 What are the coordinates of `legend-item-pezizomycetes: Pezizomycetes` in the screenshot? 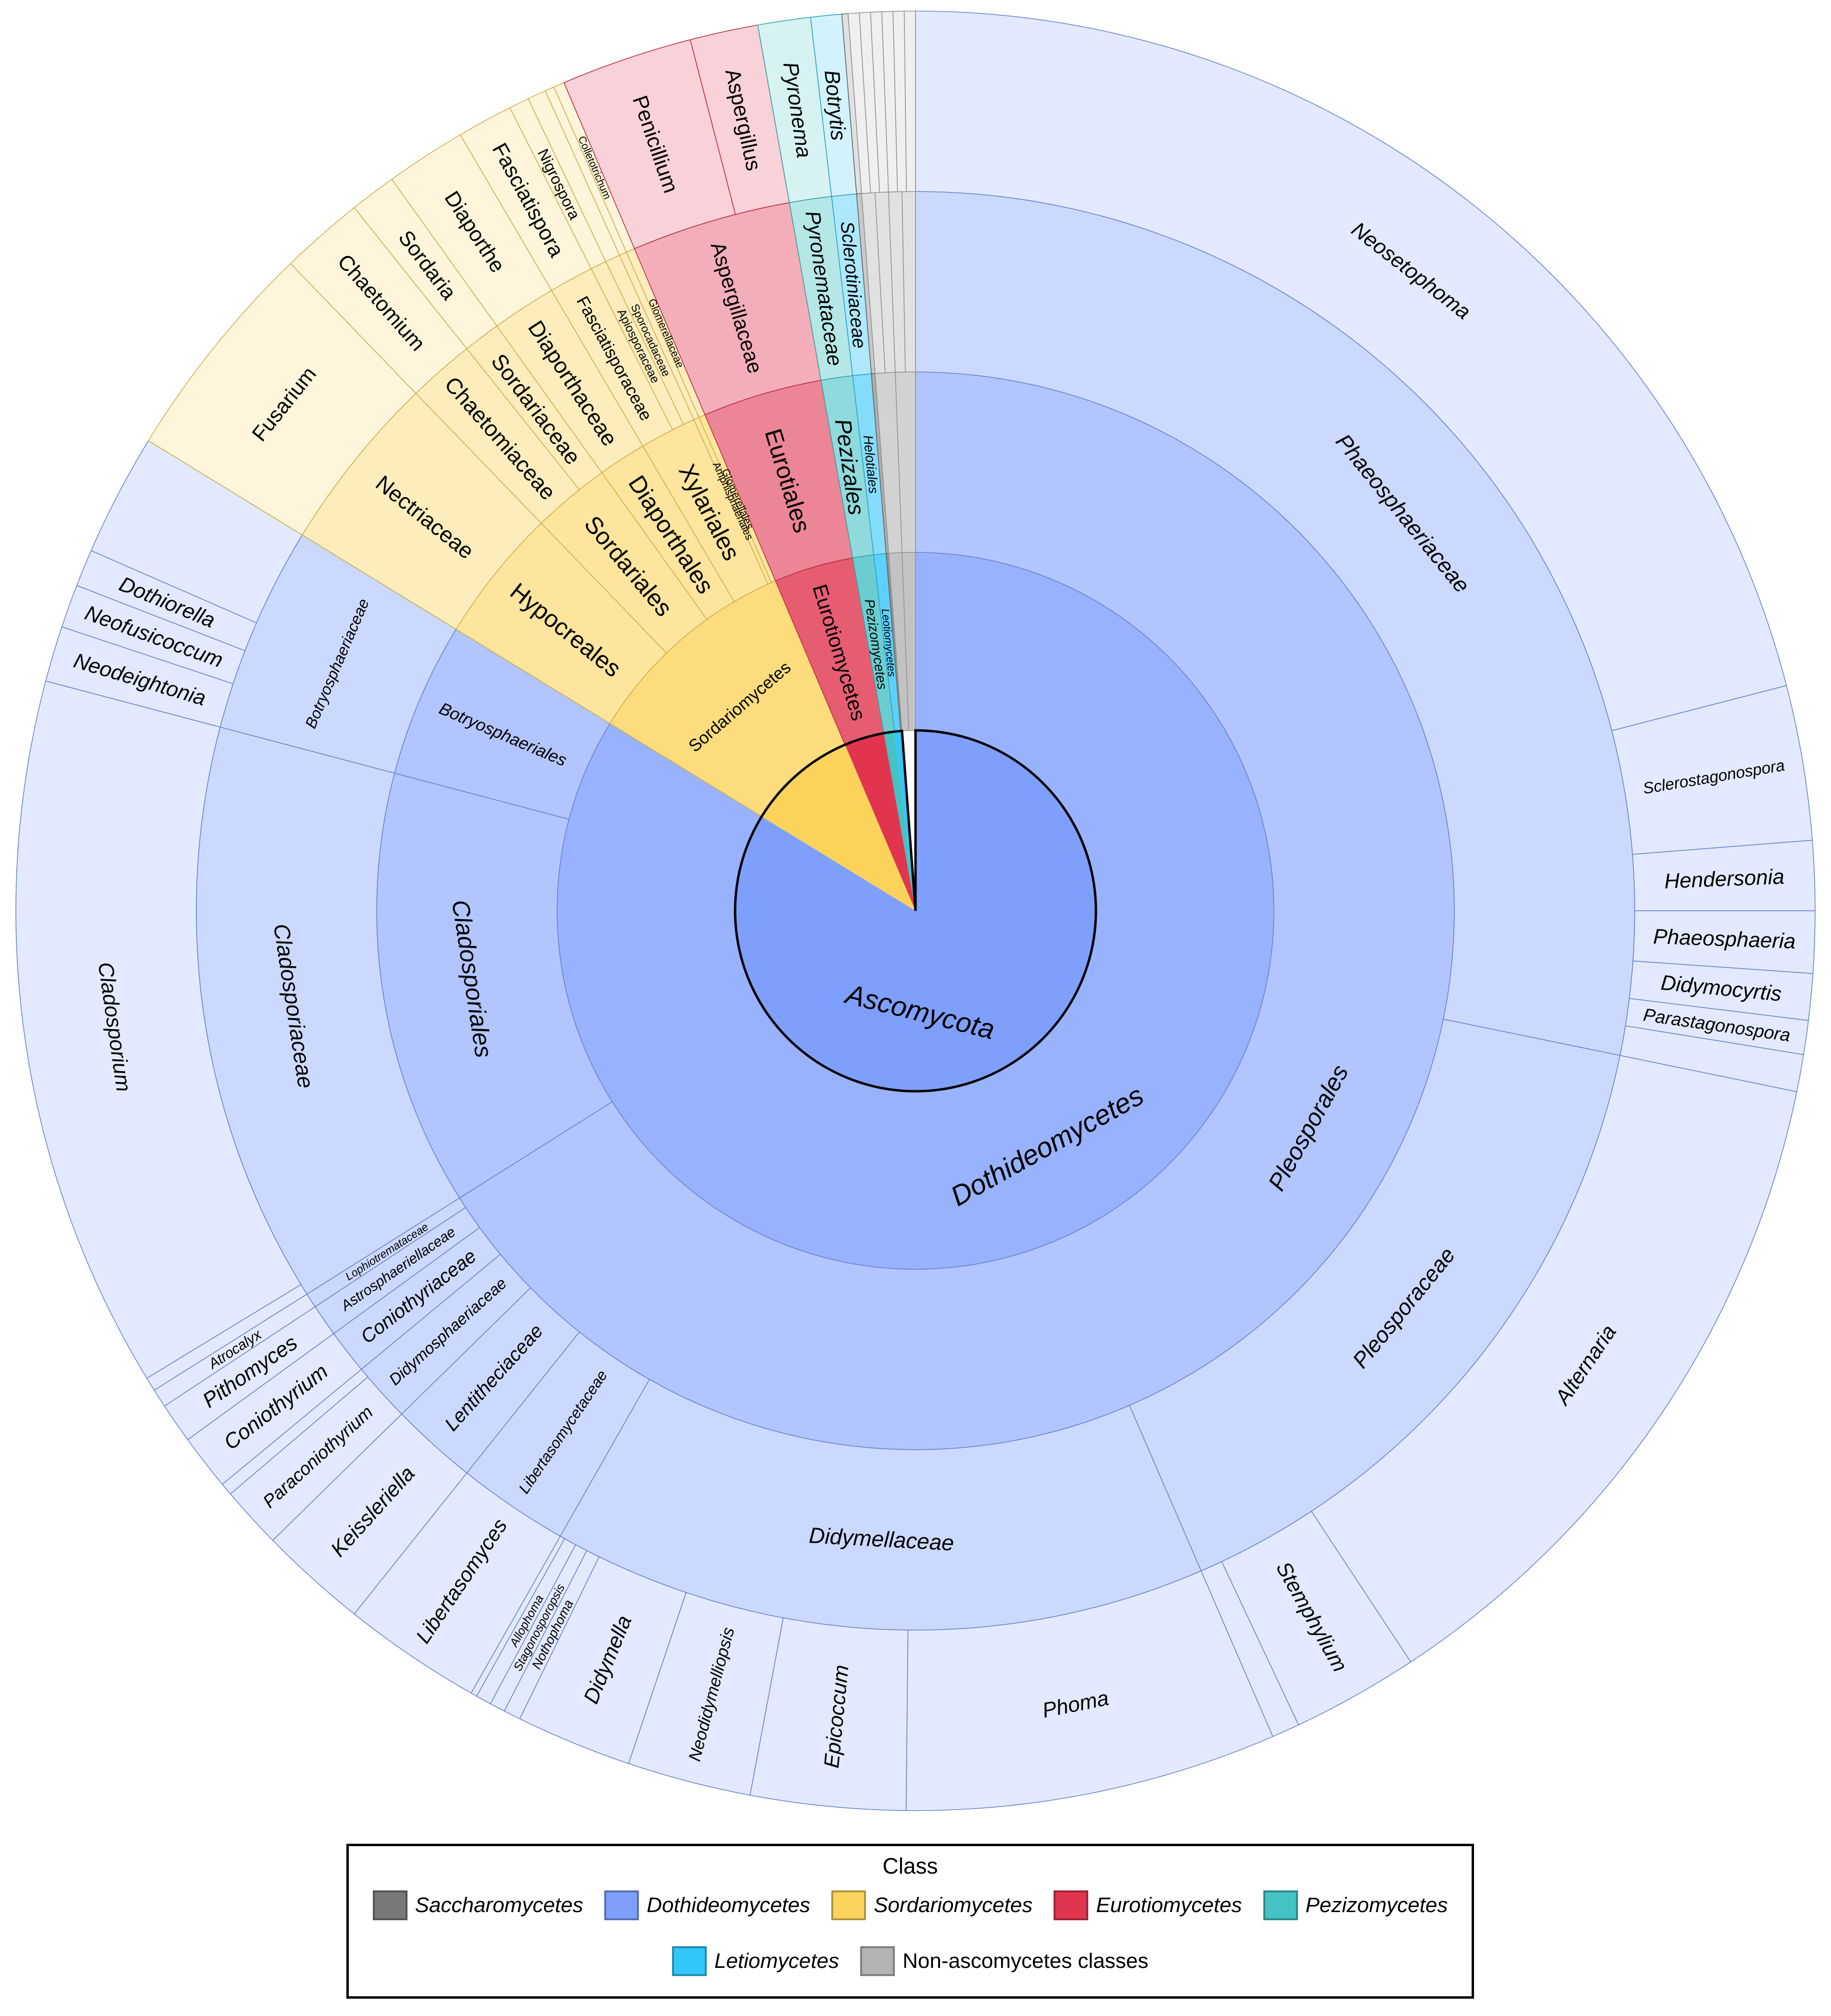 It's located at (1356, 1905).